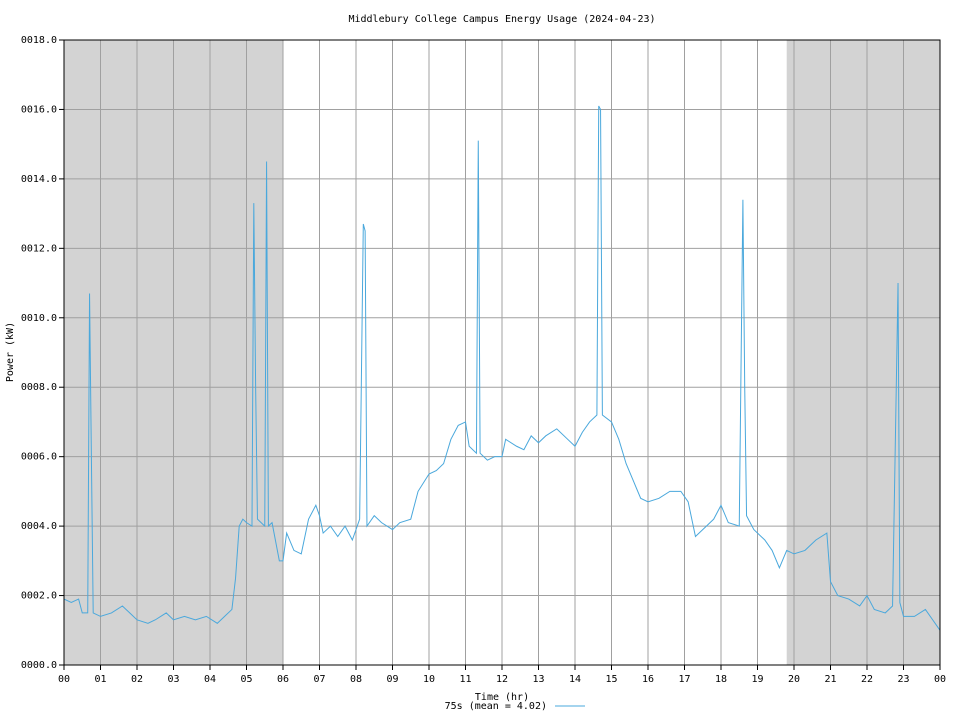 Image resolution: width=960 pixels, height=720 pixels. Describe the element at coordinates (502, 697) in the screenshot. I see `x-axis-label: Time (hr)` at that location.